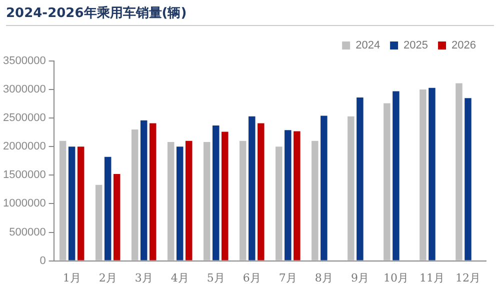  What do you see at coordinates (323, 277) in the screenshot?
I see `x-tick-label: 8月` at bounding box center [323, 277].